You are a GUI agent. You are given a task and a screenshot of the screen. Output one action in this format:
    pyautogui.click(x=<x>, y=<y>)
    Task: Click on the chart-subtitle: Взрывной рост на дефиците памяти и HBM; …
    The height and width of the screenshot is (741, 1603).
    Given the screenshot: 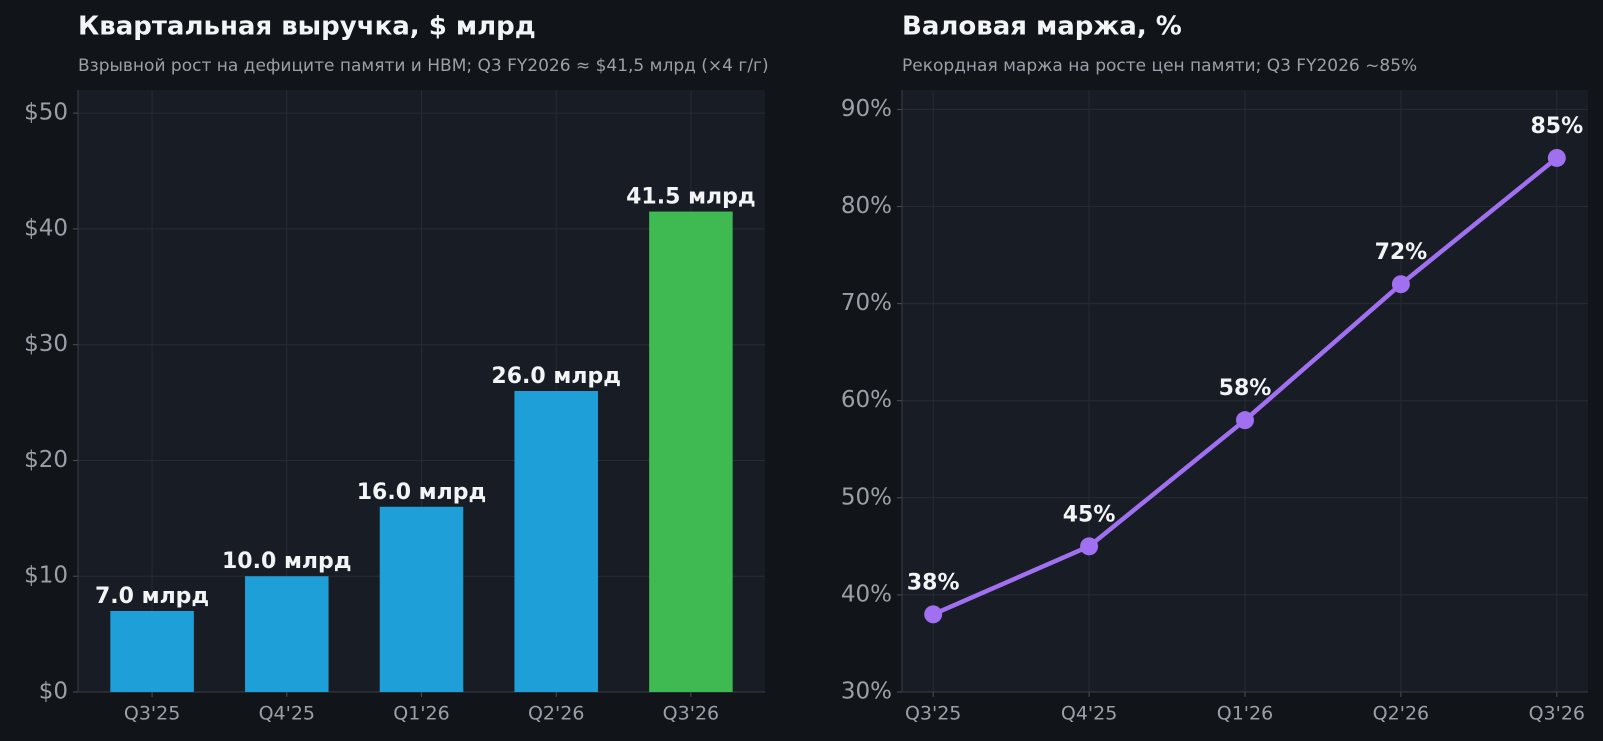 What is the action you would take?
    pyautogui.click(x=423, y=66)
    